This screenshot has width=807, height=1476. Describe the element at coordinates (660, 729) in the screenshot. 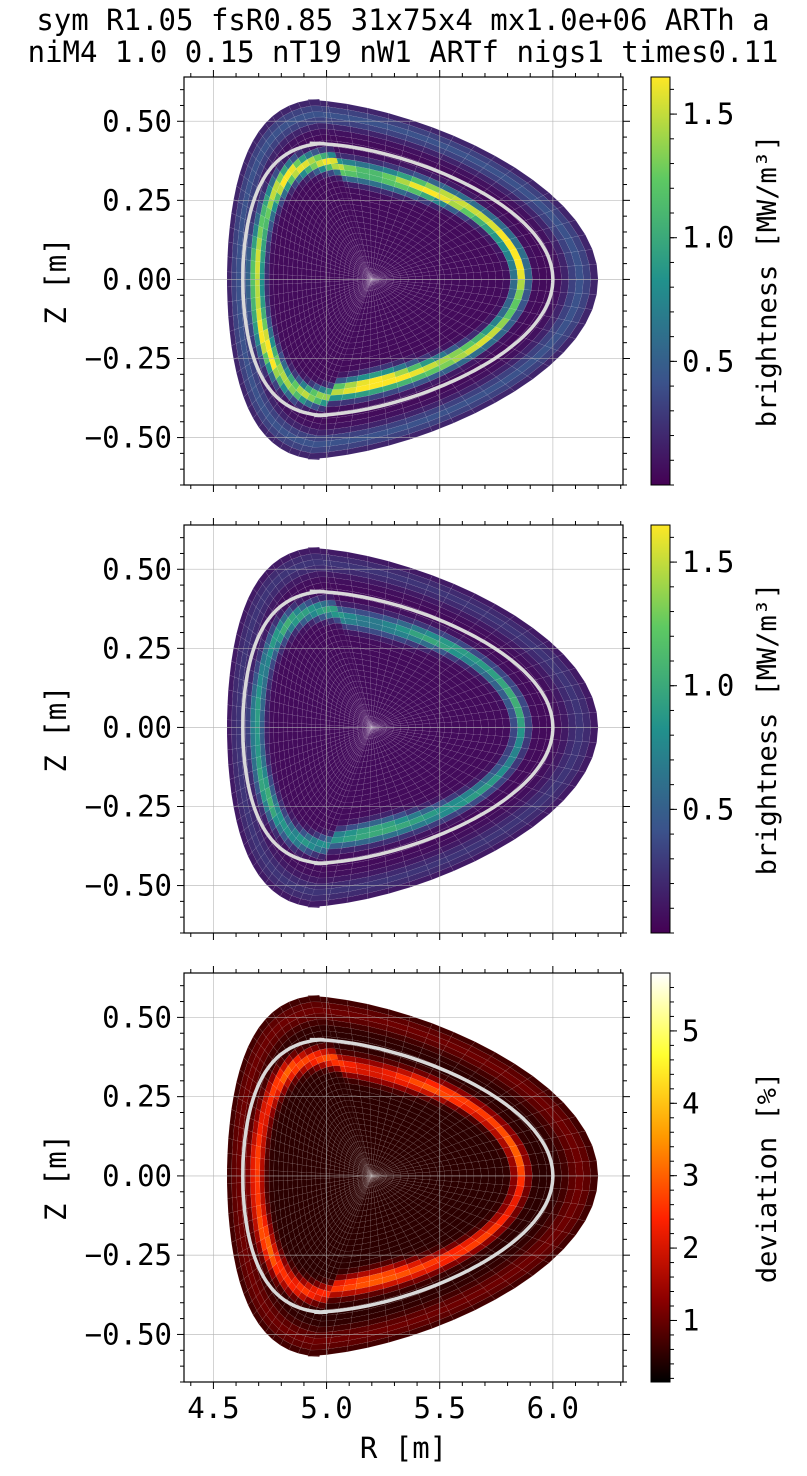

I see `colorbar-gradient` at that location.